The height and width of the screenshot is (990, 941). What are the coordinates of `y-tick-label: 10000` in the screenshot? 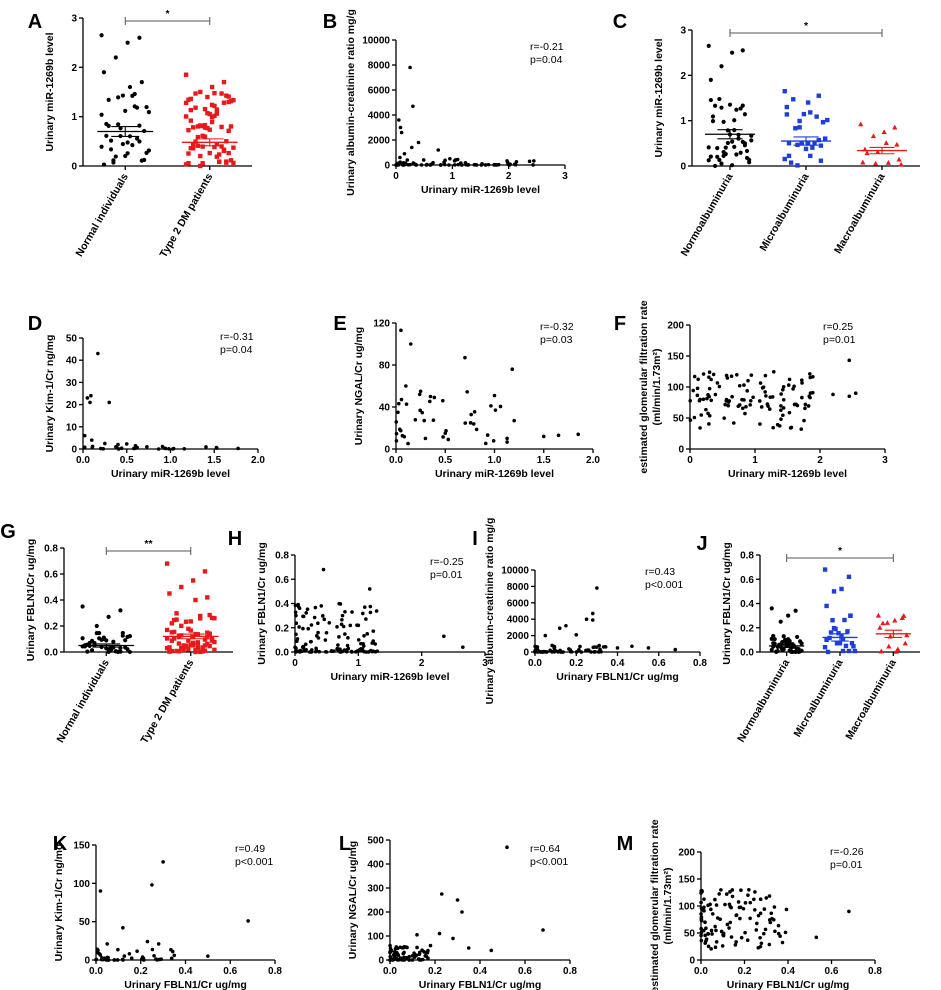 It's located at (376, 41).